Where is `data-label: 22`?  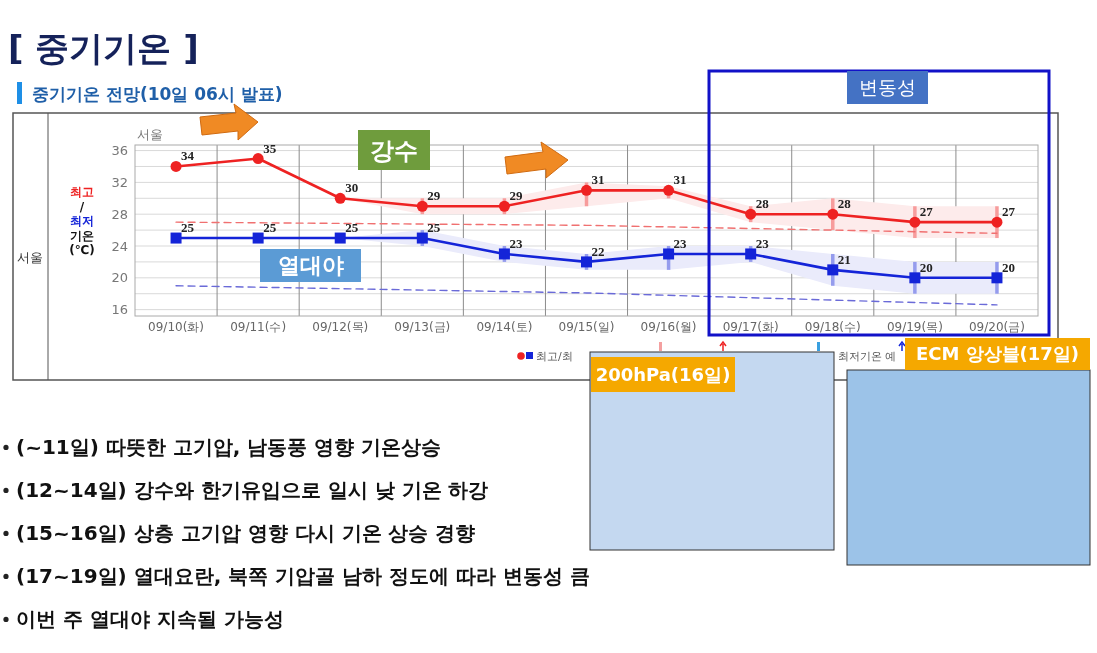
data-label: 22 is located at coordinates (598, 251).